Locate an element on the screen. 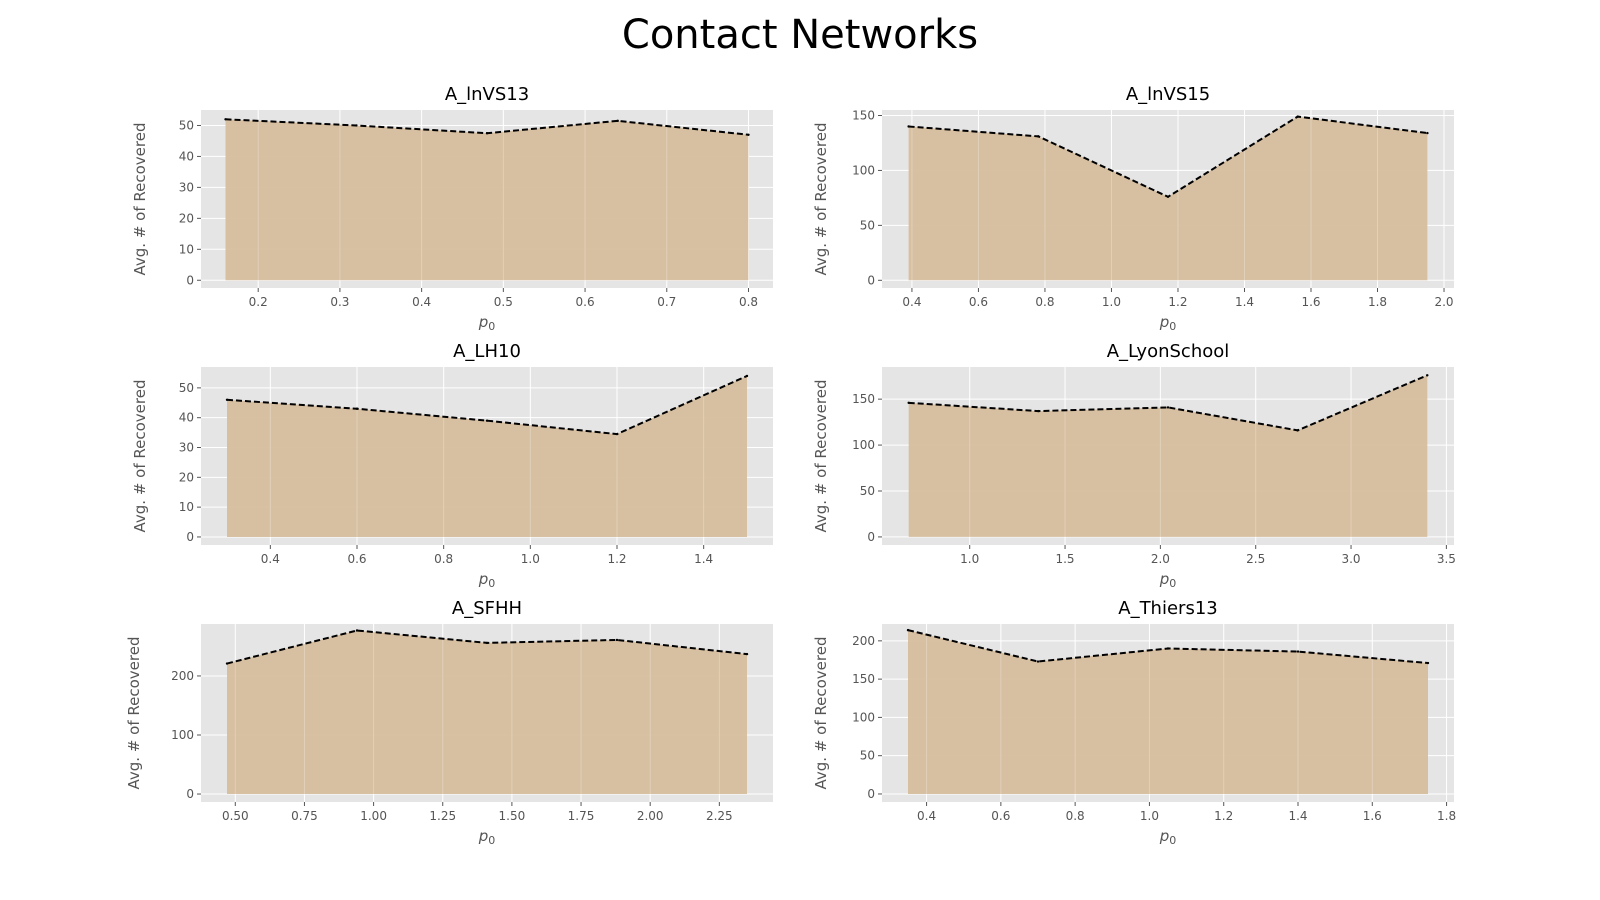 This screenshot has width=1600, height=900. x-tick-label: 0.5 is located at coordinates (503, 302).